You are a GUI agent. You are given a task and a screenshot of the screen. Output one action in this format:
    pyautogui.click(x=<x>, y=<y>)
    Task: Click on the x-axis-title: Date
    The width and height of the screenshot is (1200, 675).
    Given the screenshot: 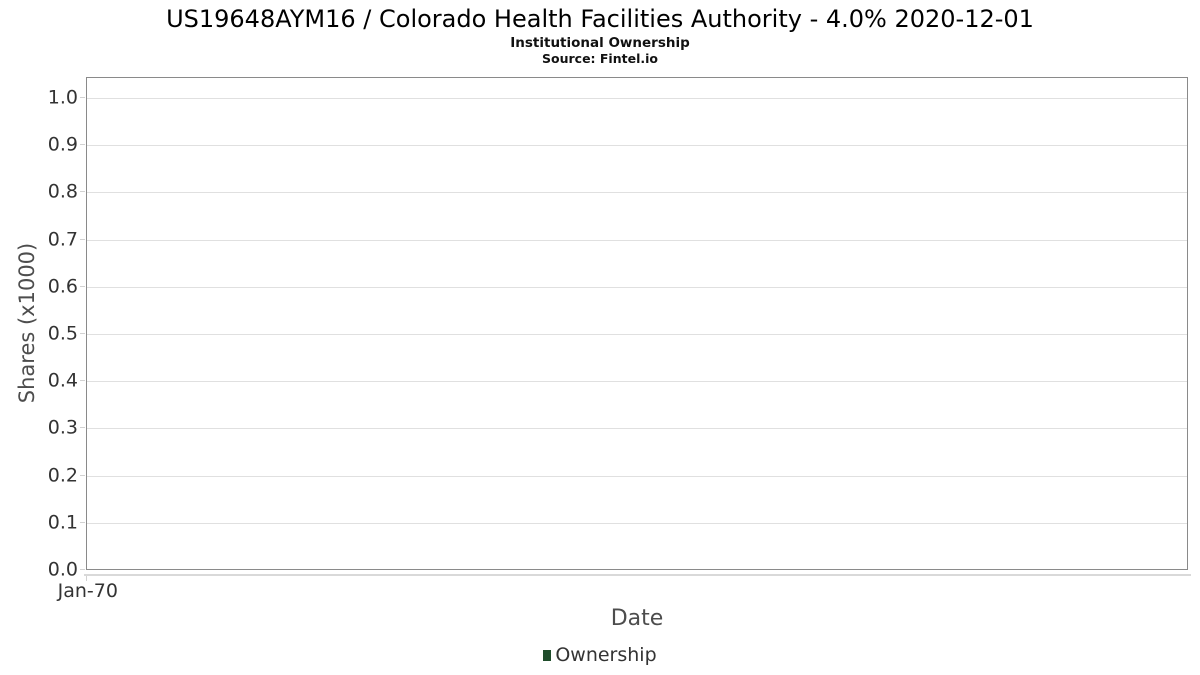 What is the action you would take?
    pyautogui.click(x=637, y=618)
    